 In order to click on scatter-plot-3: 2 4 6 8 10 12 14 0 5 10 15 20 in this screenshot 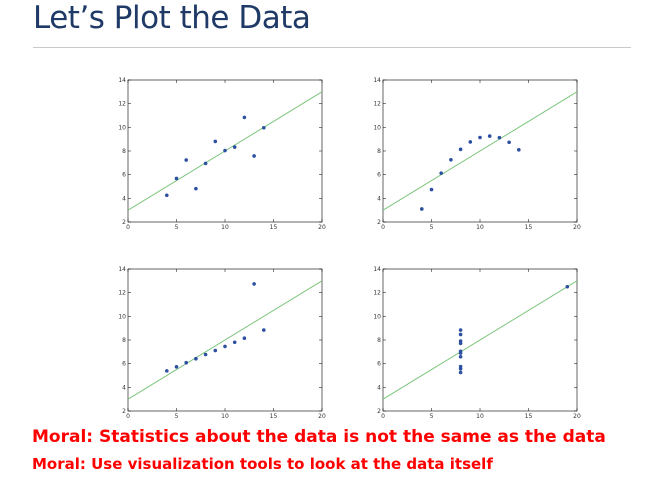, I will do `click(222, 343)`.